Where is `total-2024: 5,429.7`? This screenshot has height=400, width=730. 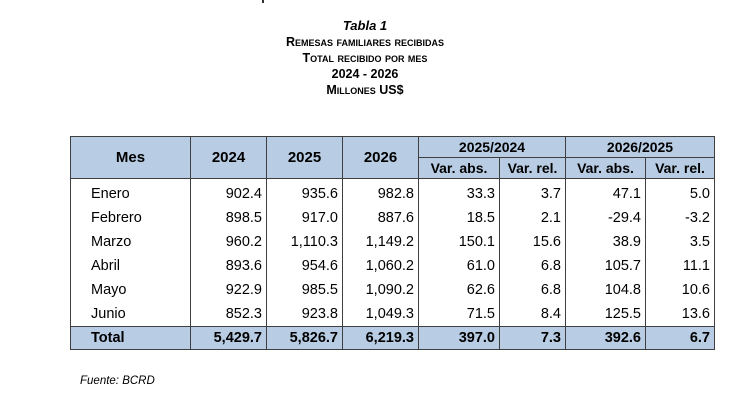
total-2024: 5,429.7 is located at coordinates (228, 338).